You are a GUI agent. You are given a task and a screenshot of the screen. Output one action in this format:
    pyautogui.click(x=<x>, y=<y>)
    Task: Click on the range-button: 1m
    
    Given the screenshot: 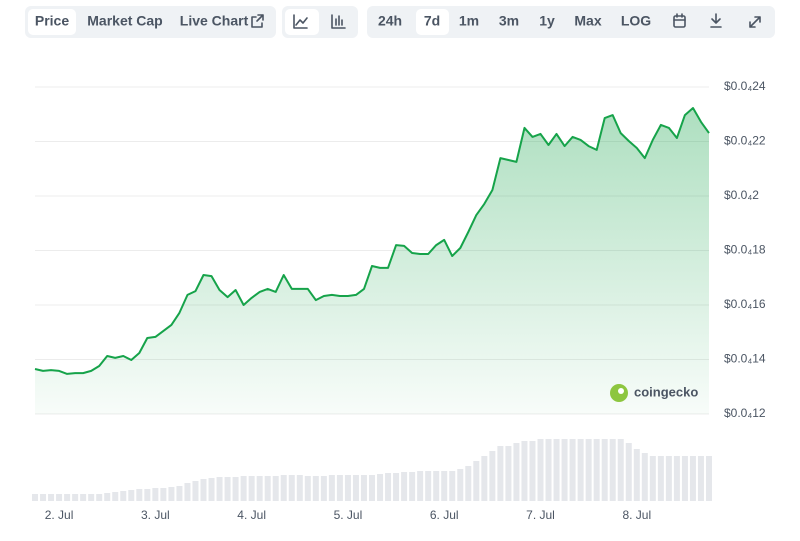 What is the action you would take?
    pyautogui.click(x=469, y=21)
    